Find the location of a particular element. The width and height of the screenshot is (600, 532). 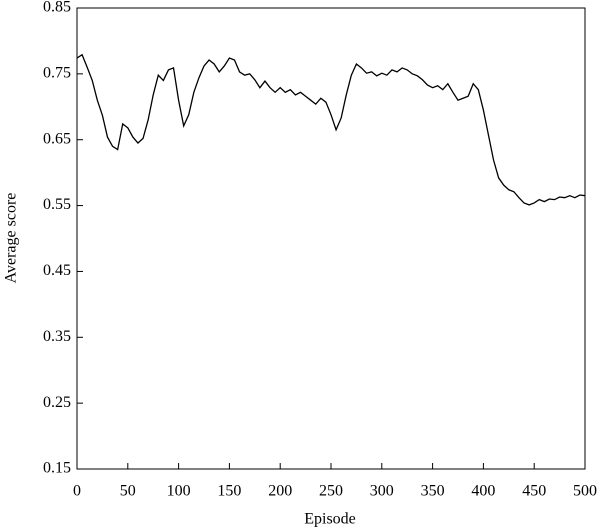

x-tick-label: 150 is located at coordinates (229, 491).